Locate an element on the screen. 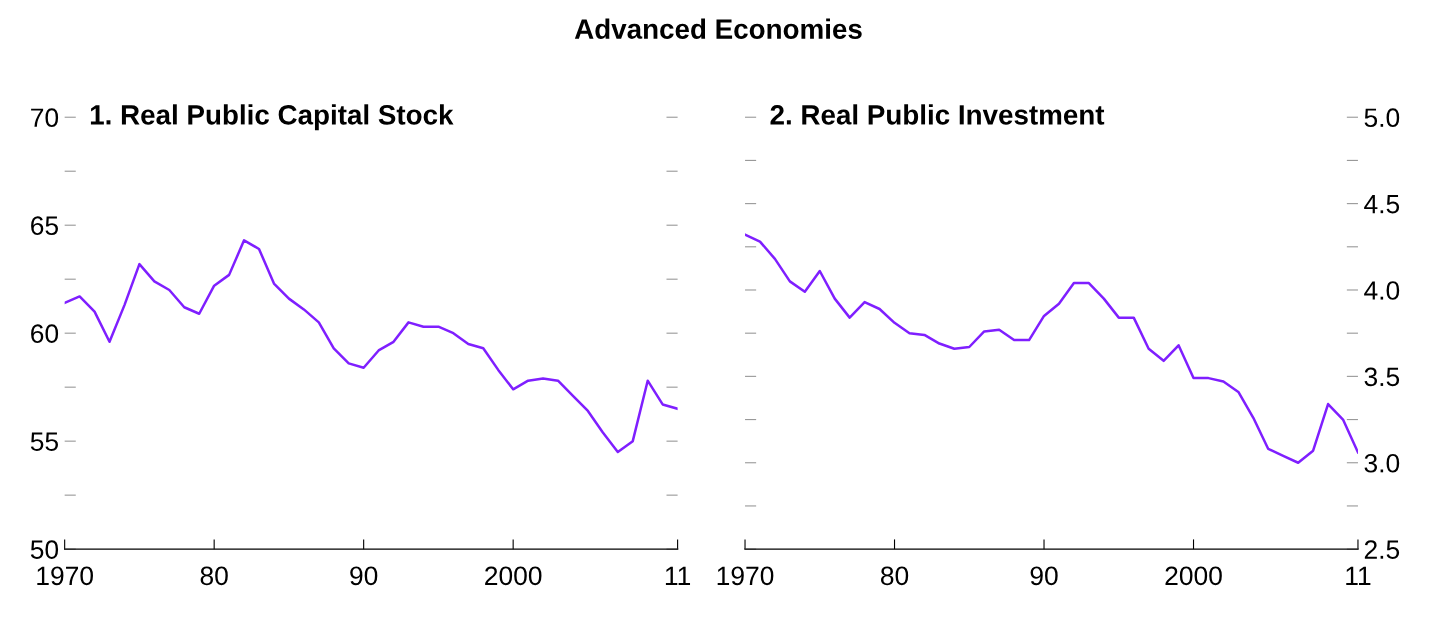  y2-tick-label: 4.0 is located at coordinates (1382, 290).